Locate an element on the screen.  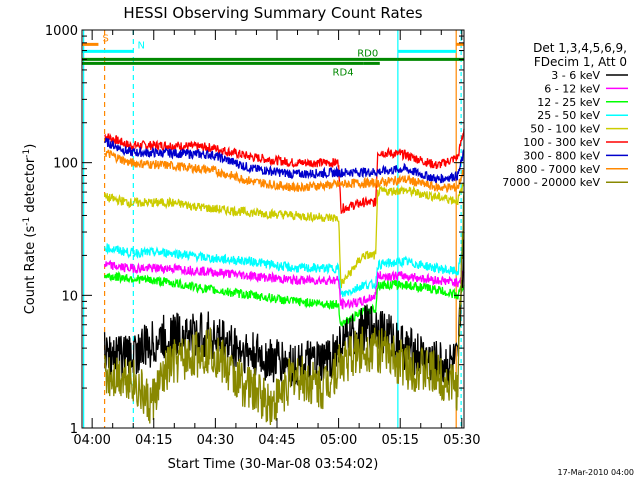
y-axis-label-superscript-1: -1 is located at coordinates (27, 221).